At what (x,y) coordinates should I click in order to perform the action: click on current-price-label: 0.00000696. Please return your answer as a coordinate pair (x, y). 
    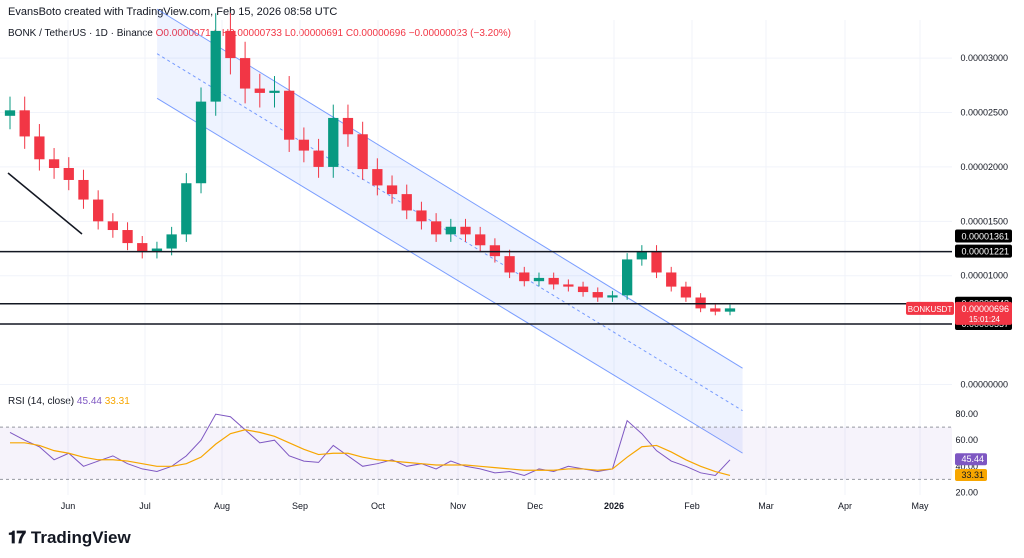
    Looking at the image, I should click on (985, 309).